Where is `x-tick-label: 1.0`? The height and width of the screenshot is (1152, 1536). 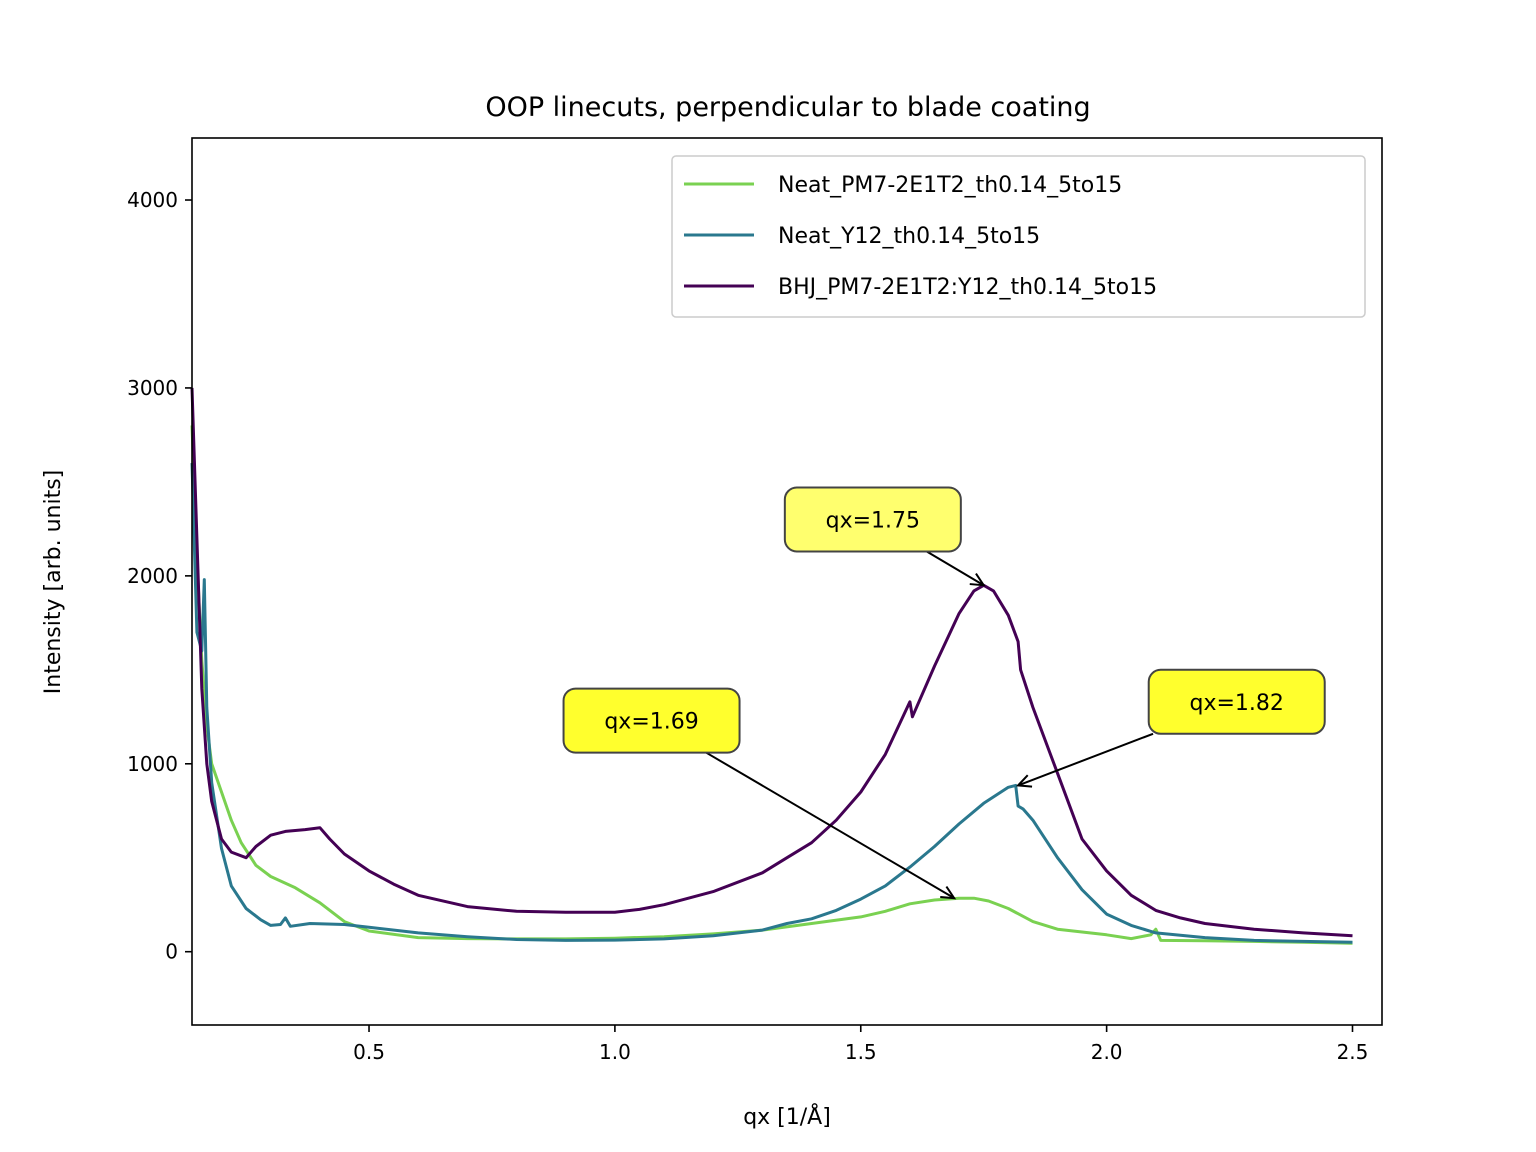 x-tick-label: 1.0 is located at coordinates (615, 1052).